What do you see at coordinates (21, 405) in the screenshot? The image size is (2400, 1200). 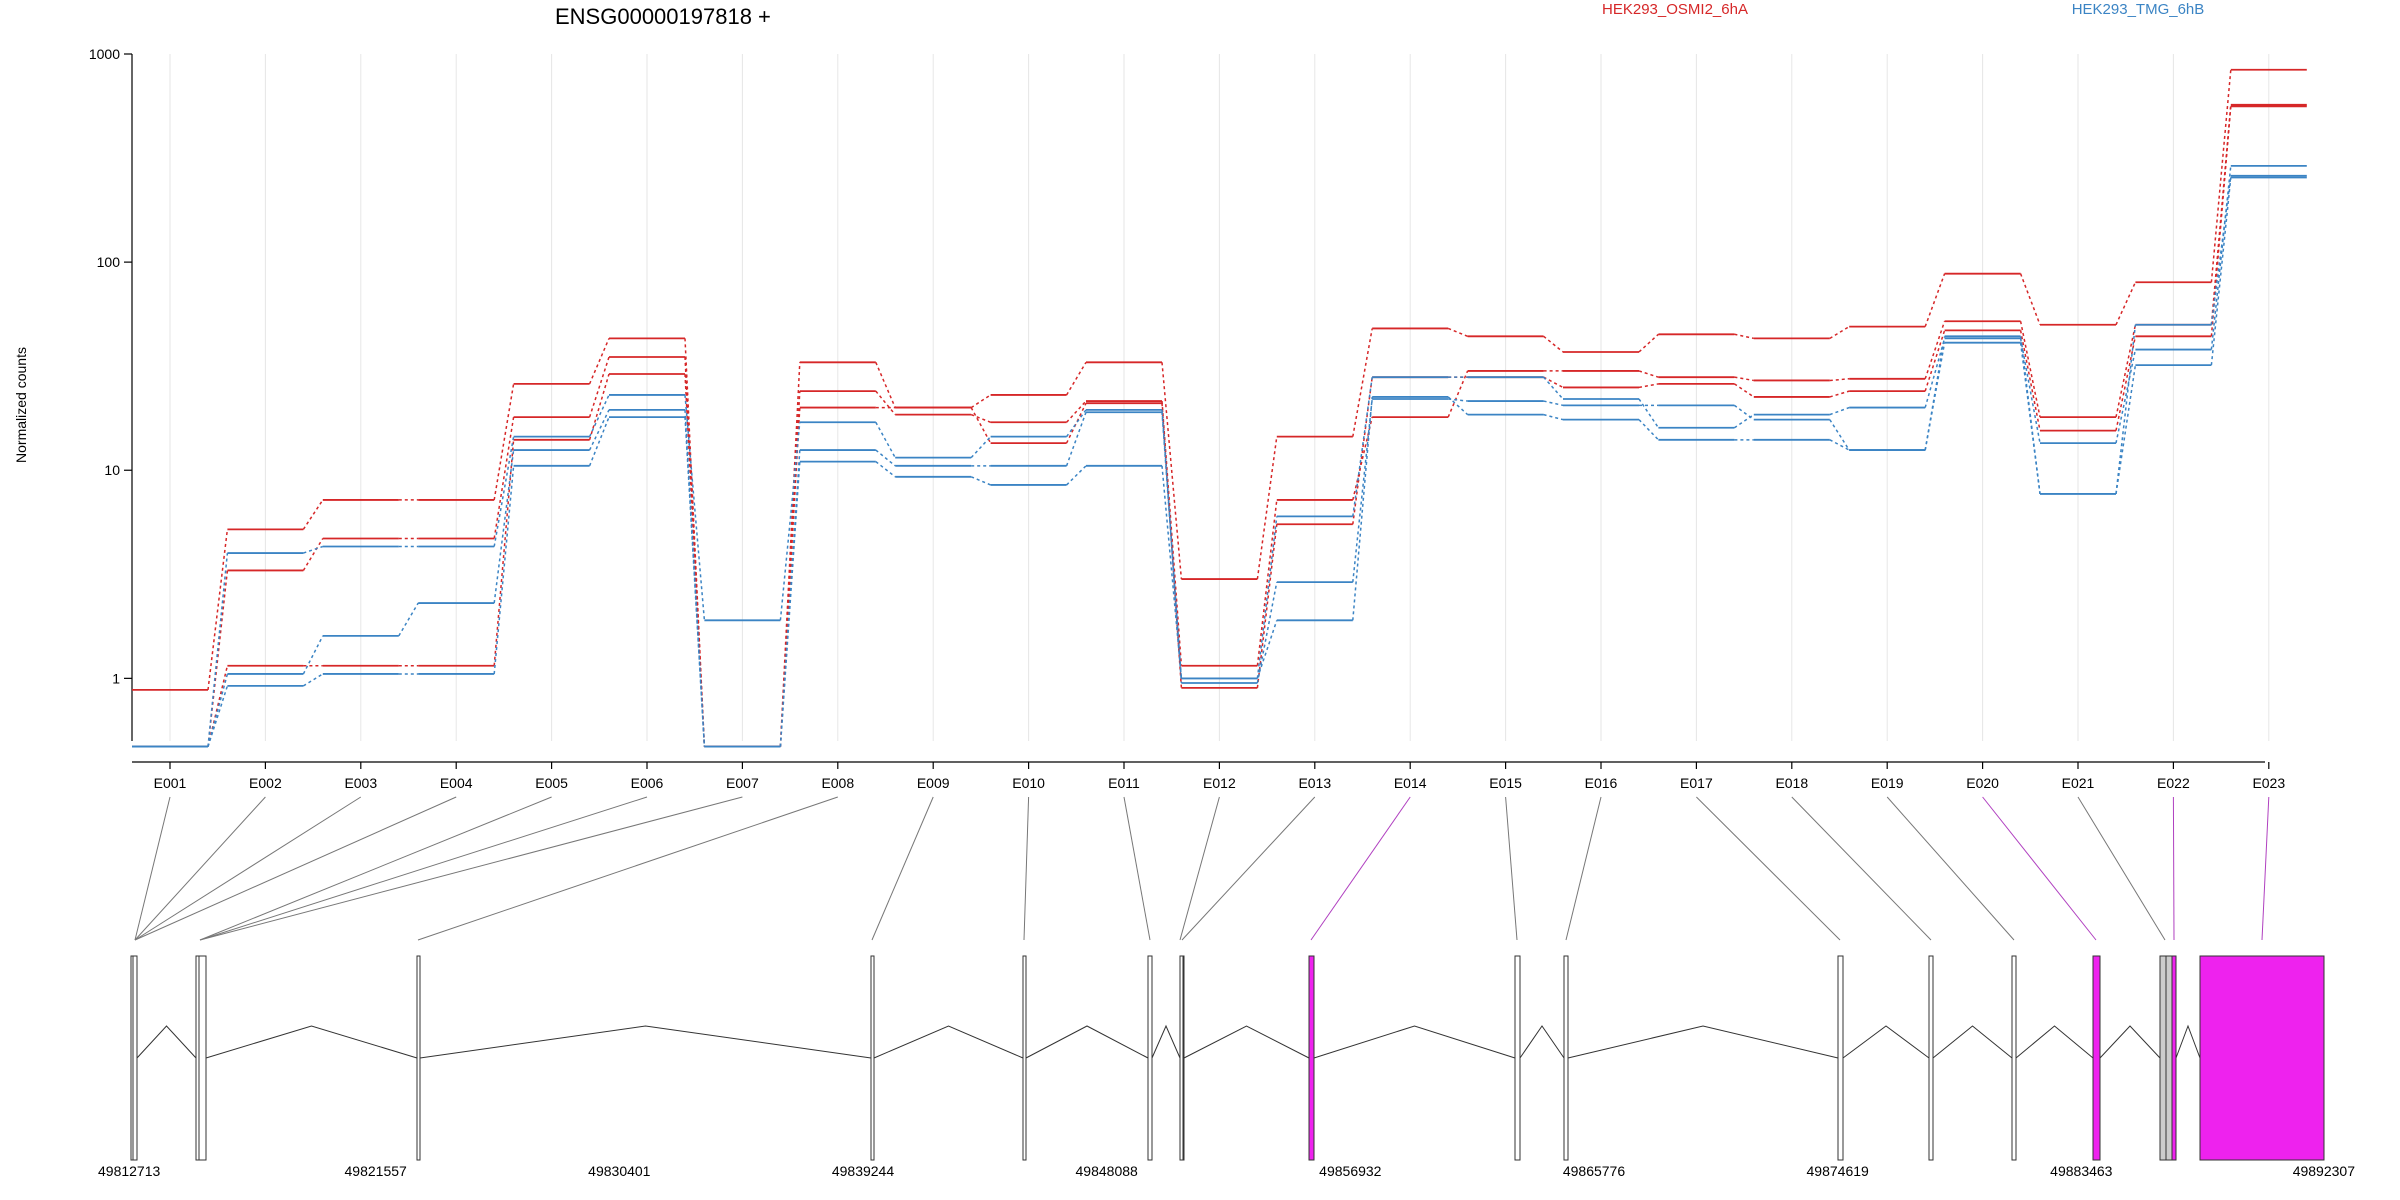 I see `y-axis-label: Normalized counts` at bounding box center [21, 405].